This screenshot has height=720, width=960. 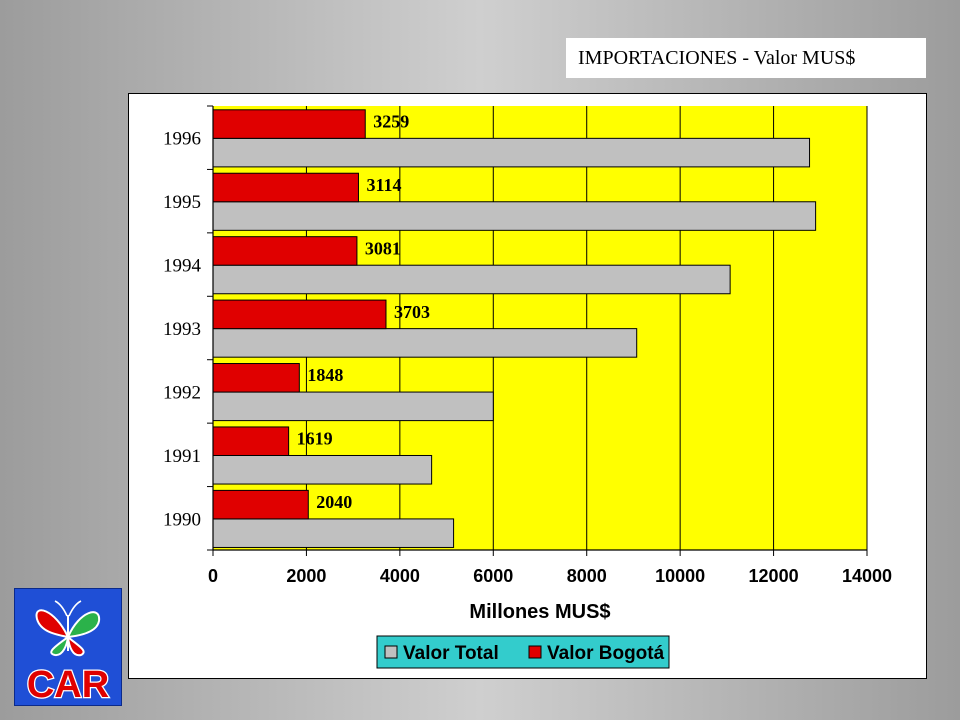 What do you see at coordinates (606, 653) in the screenshot?
I see `legend-label-valor-bogota: Valor Bogotá` at bounding box center [606, 653].